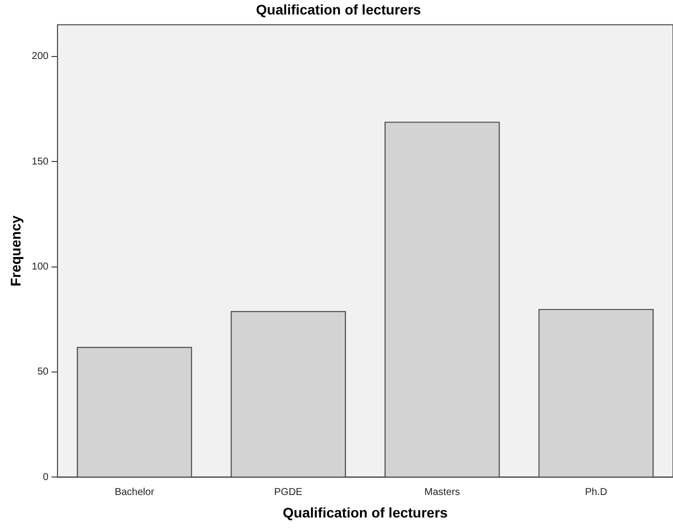 This screenshot has height=530, width=673. Describe the element at coordinates (40, 267) in the screenshot. I see `y-tick-label: 100` at that location.